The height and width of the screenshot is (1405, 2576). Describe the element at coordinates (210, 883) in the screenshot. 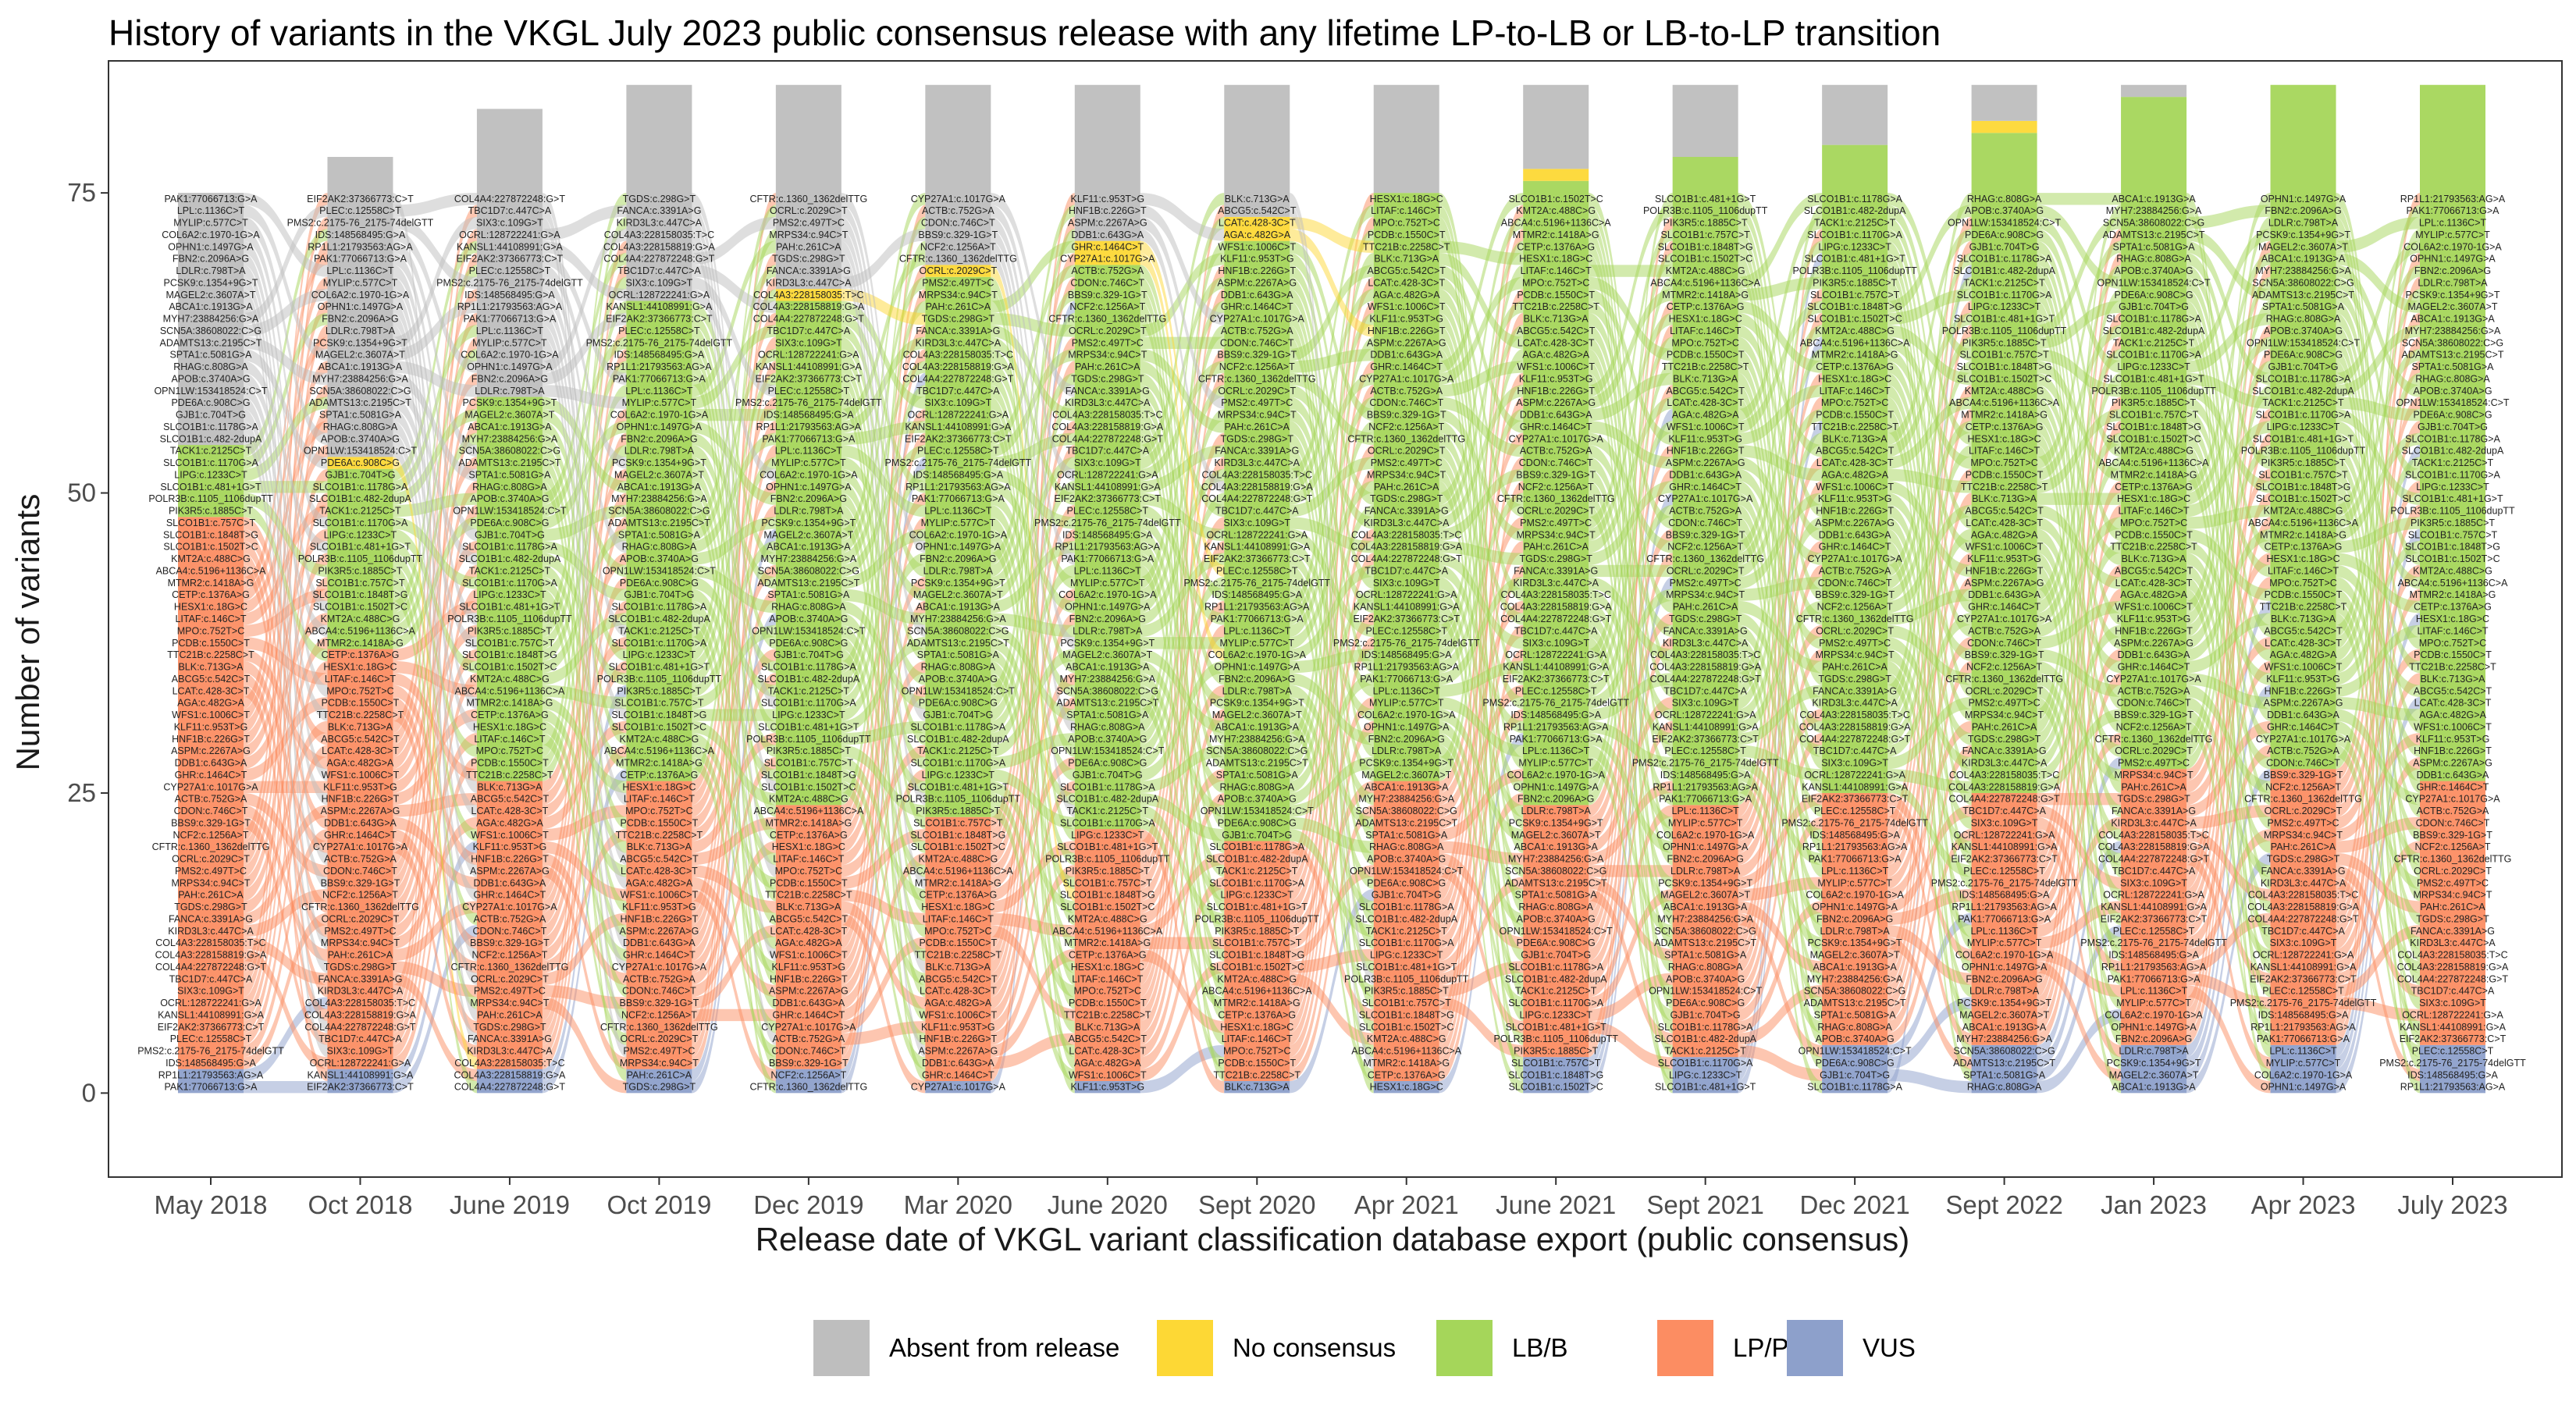

I see `variant-label: MRPS34:c.94C>T` at that location.